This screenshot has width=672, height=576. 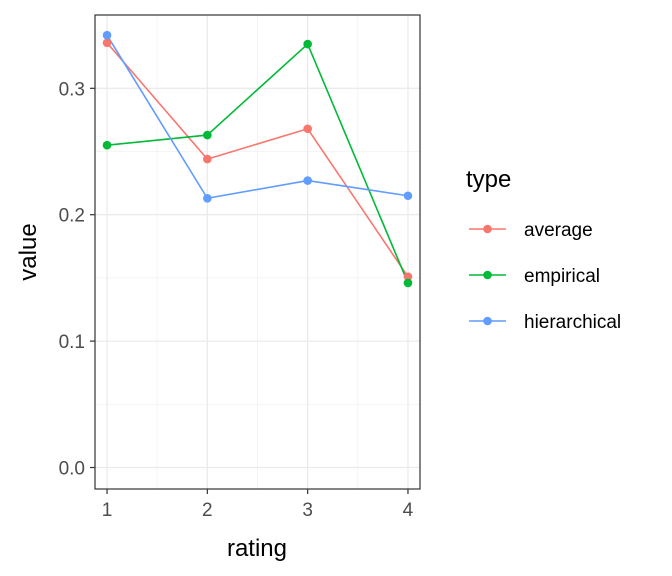 I want to click on legend-item-hierarchical: hierarchical, so click(x=545, y=322).